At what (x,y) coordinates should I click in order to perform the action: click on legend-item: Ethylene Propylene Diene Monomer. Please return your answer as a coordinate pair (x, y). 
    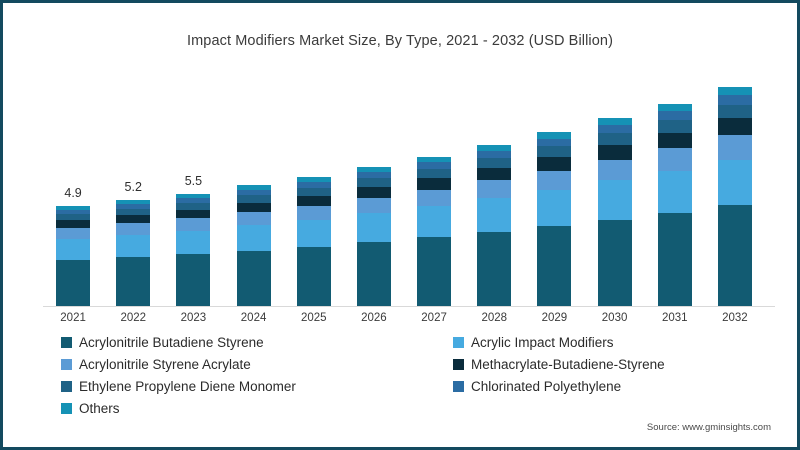
    Looking at the image, I should click on (178, 386).